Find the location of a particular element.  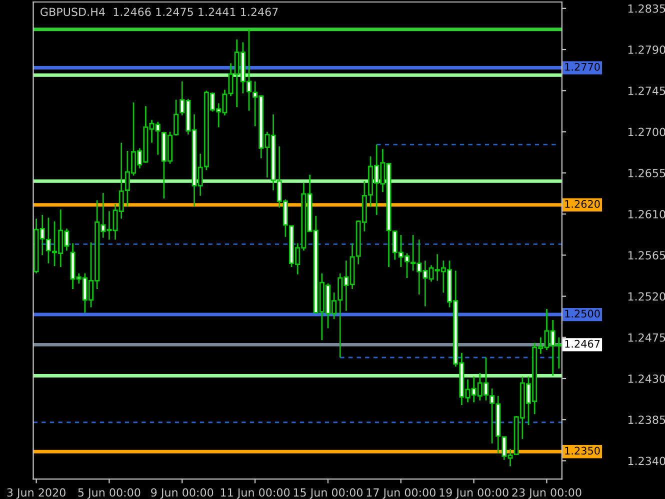

ref-line-label: 1.2770 is located at coordinates (582, 66).